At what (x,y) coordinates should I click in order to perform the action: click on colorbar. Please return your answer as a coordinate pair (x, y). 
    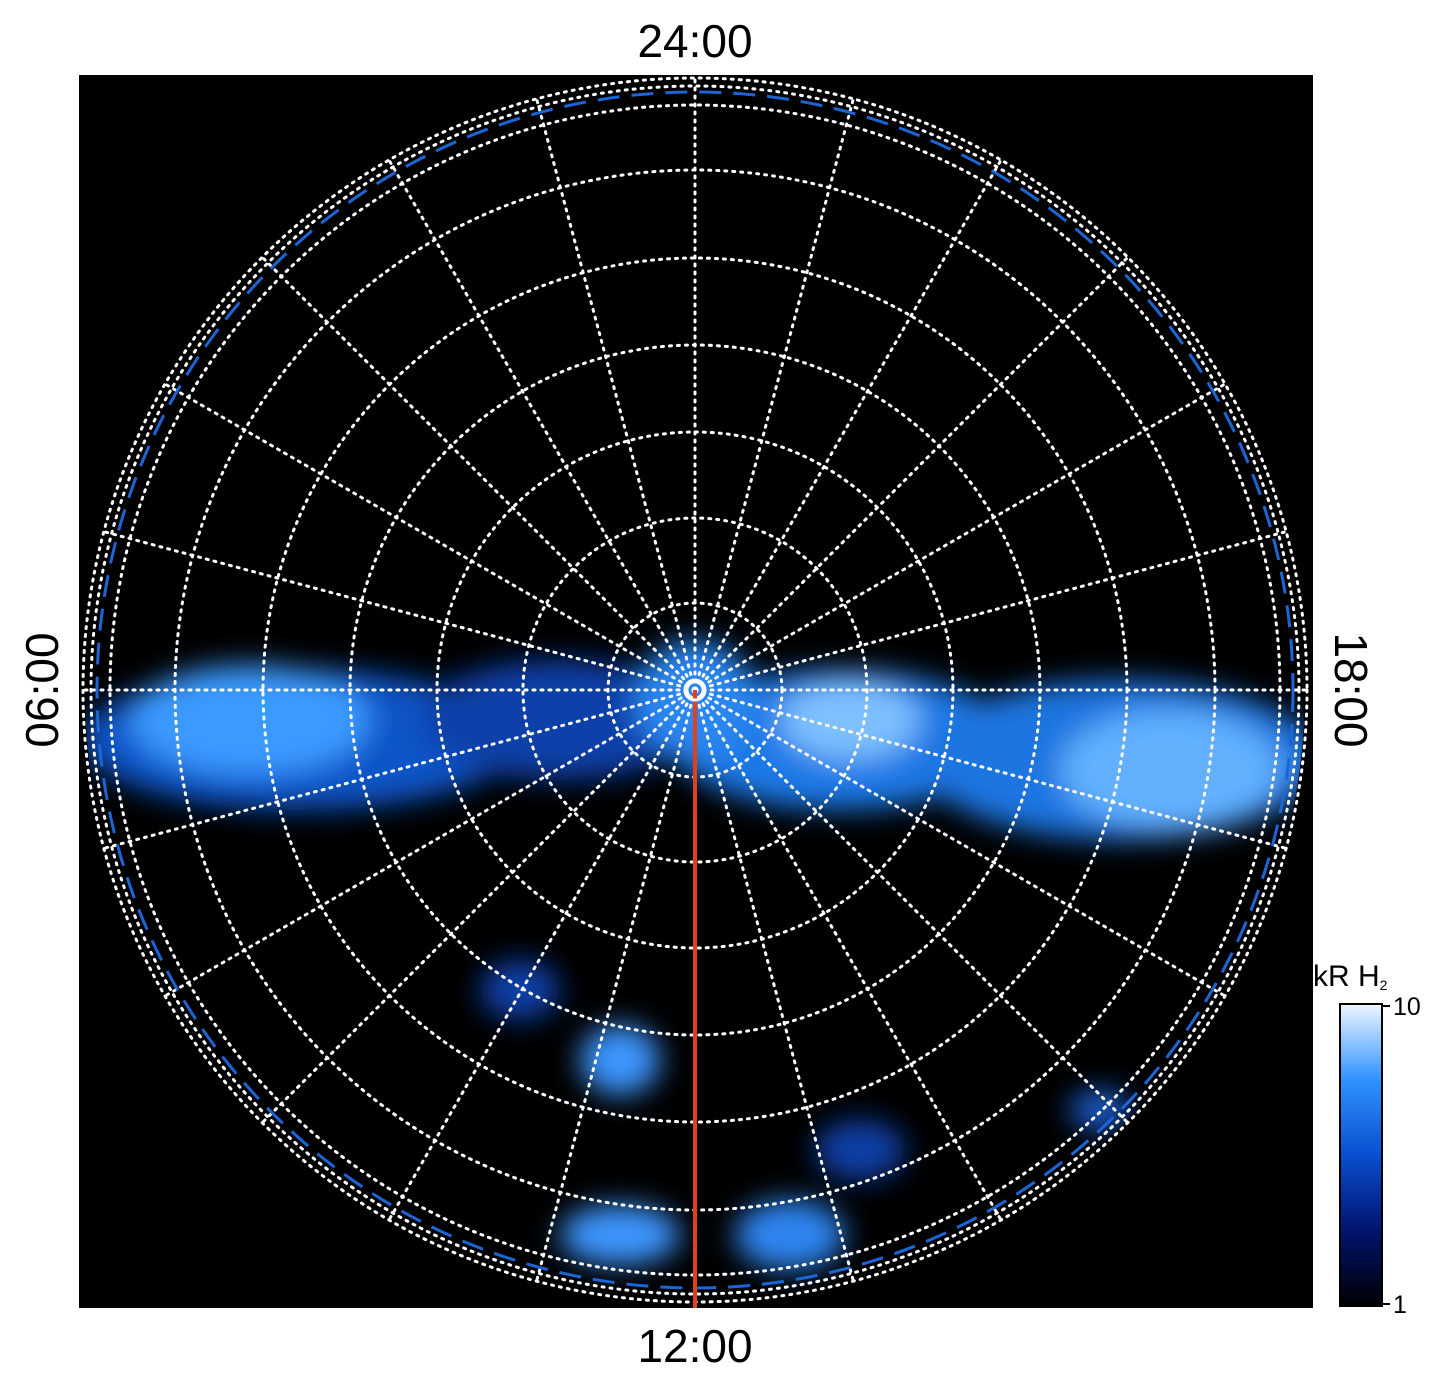
    Looking at the image, I should click on (1361, 1155).